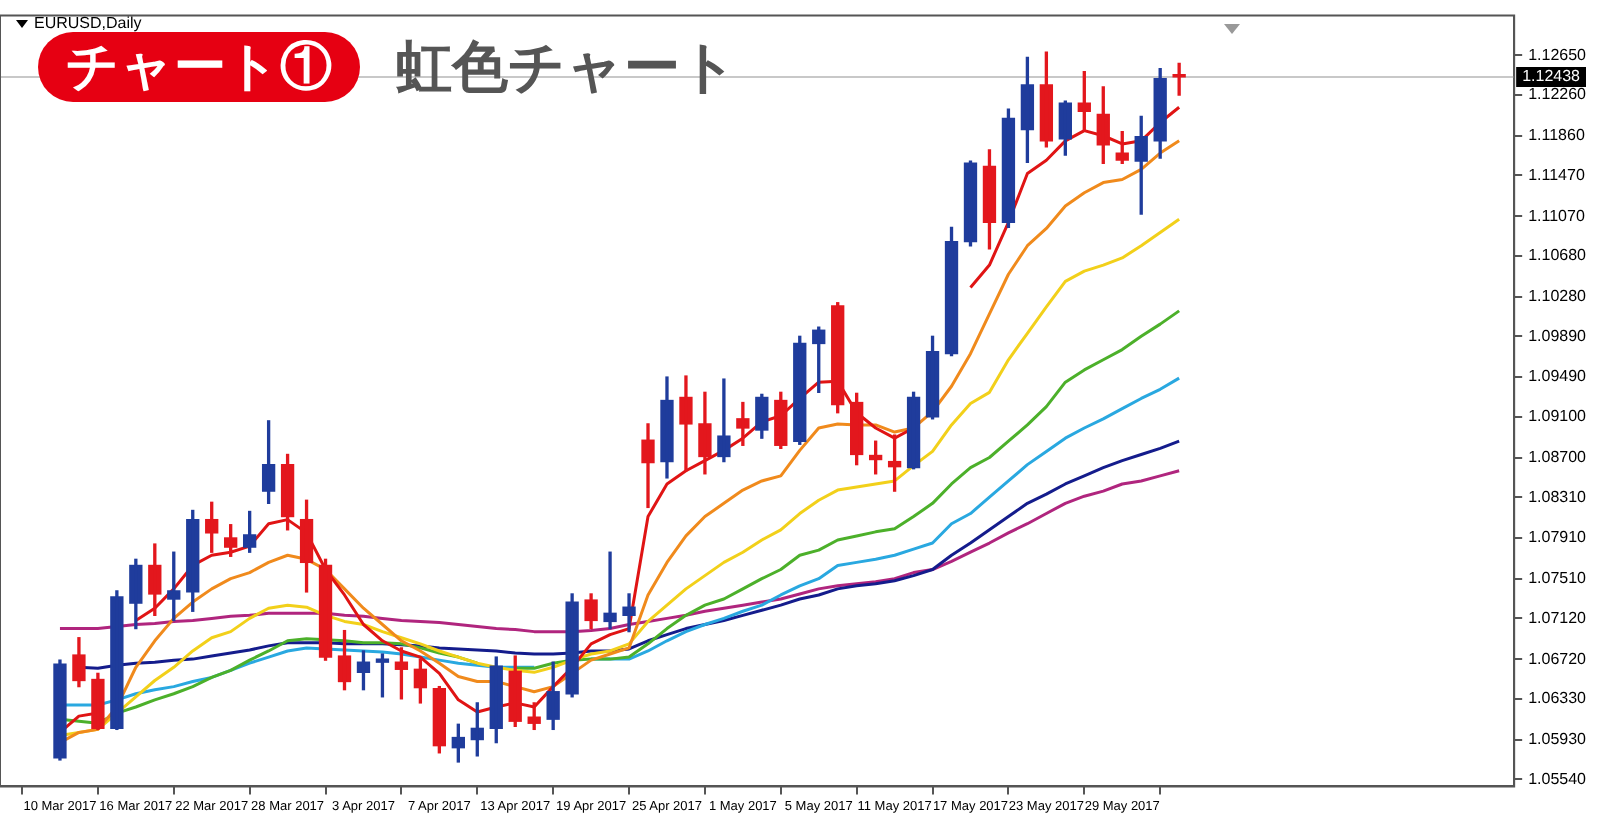 The image size is (1600, 822). Describe the element at coordinates (1558, 376) in the screenshot. I see `y-tick-label: 1.09490` at that location.